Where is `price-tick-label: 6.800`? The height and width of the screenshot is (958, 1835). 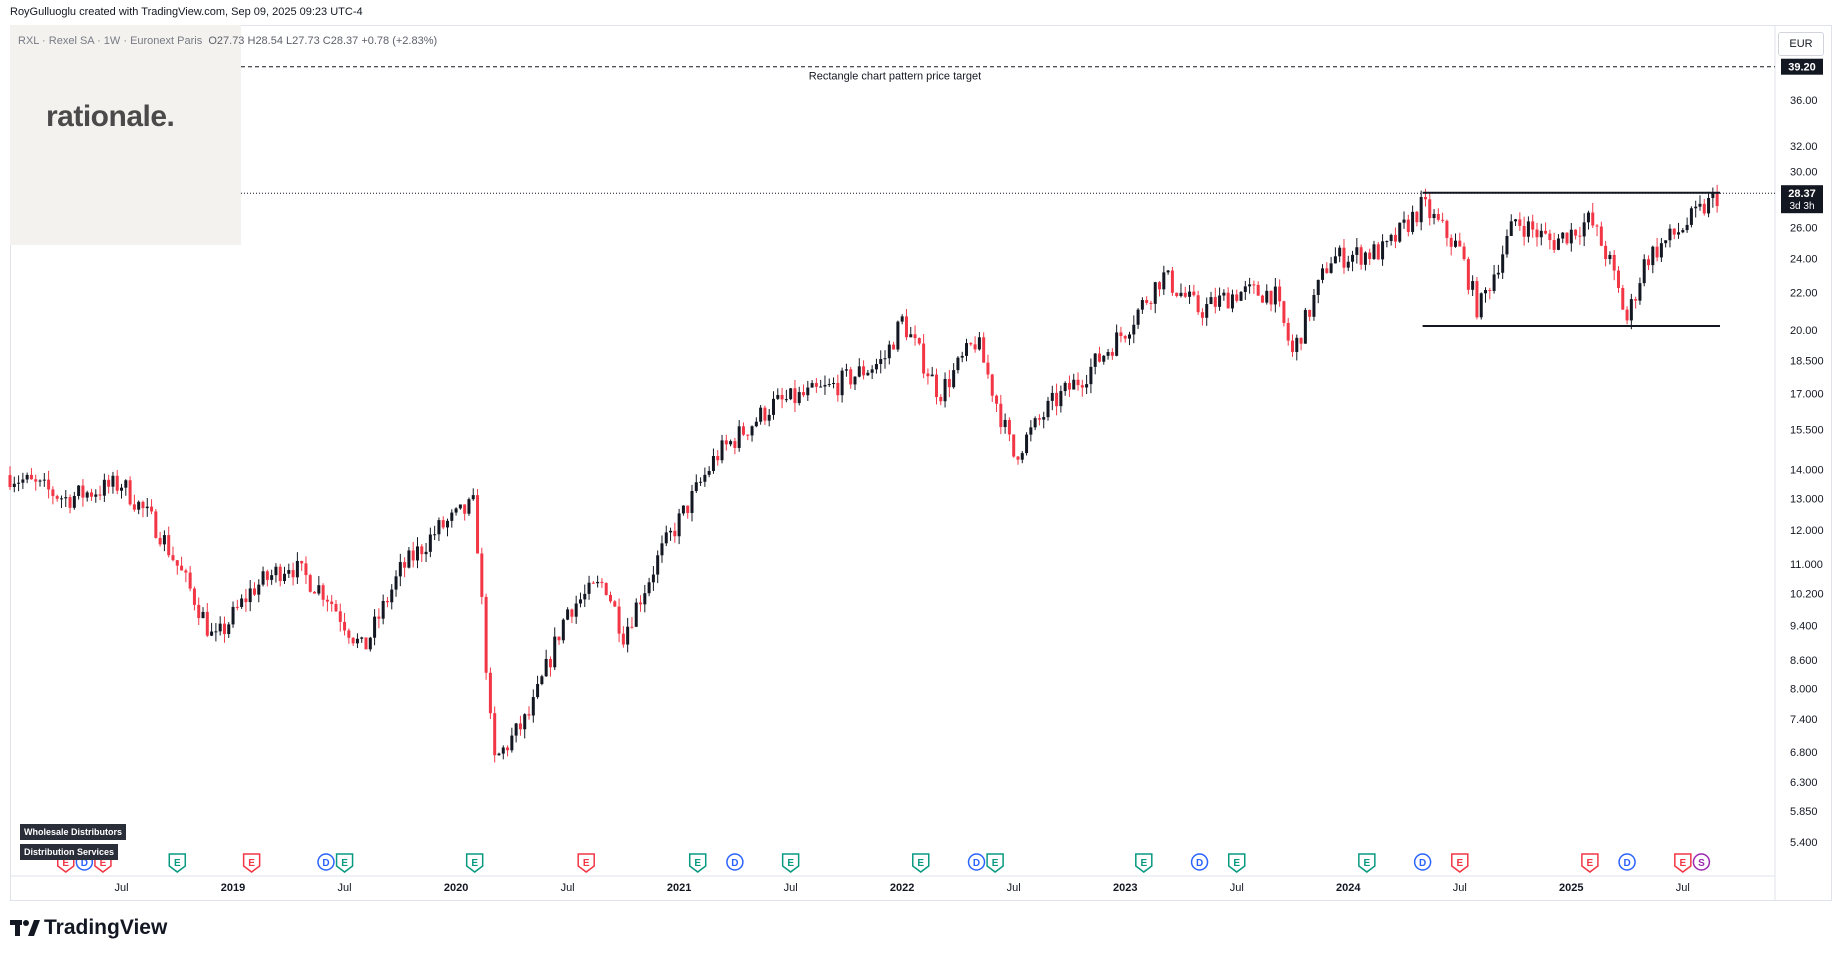 price-tick-label: 6.800 is located at coordinates (1804, 753).